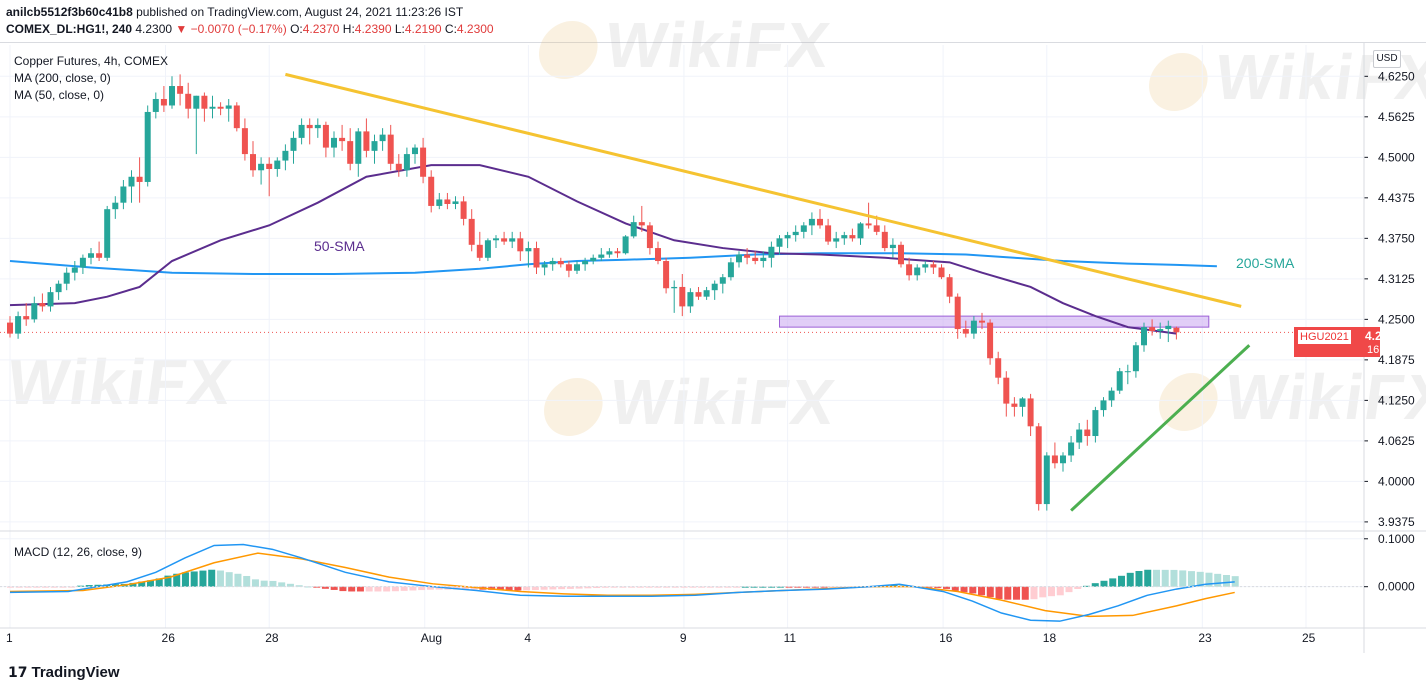 This screenshot has width=1426, height=690. Describe the element at coordinates (1396, 400) in the screenshot. I see `y-tick-label: 4.1250` at that location.